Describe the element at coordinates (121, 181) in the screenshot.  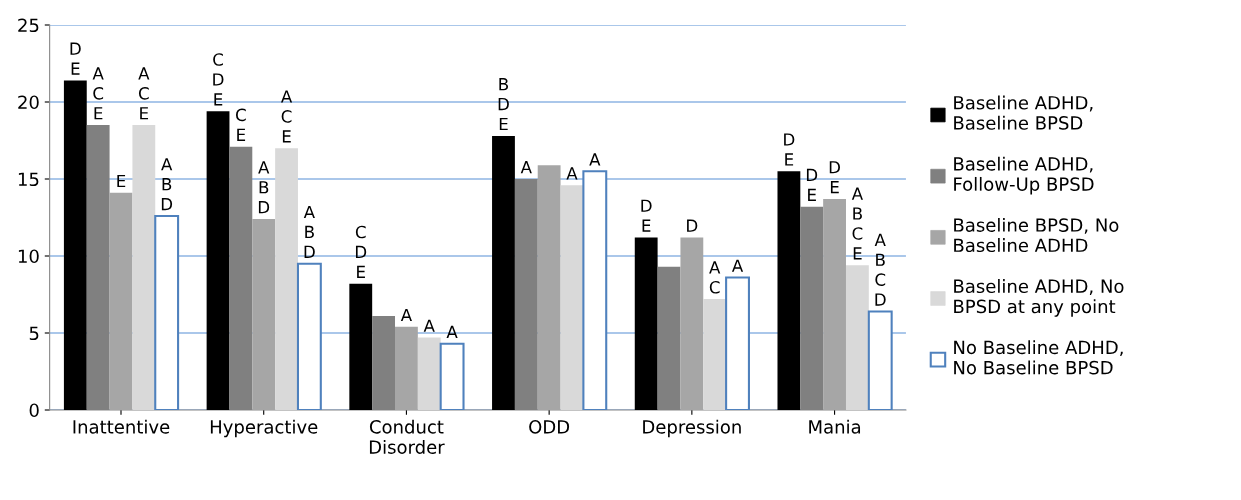
I see `data-label: E` at that location.